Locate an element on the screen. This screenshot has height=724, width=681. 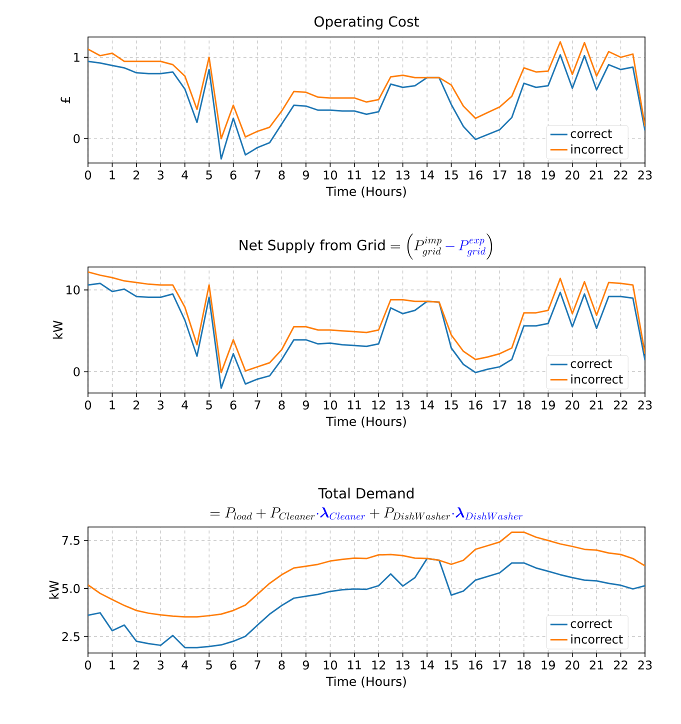
y-axis-title: £ is located at coordinates (65, 100).